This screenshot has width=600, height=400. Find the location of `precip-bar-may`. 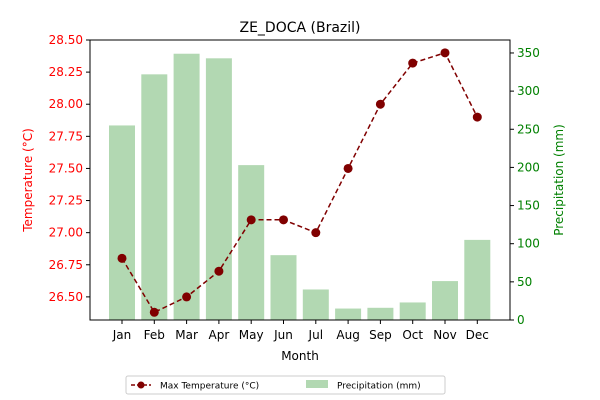

precip-bar-may is located at coordinates (251, 242).